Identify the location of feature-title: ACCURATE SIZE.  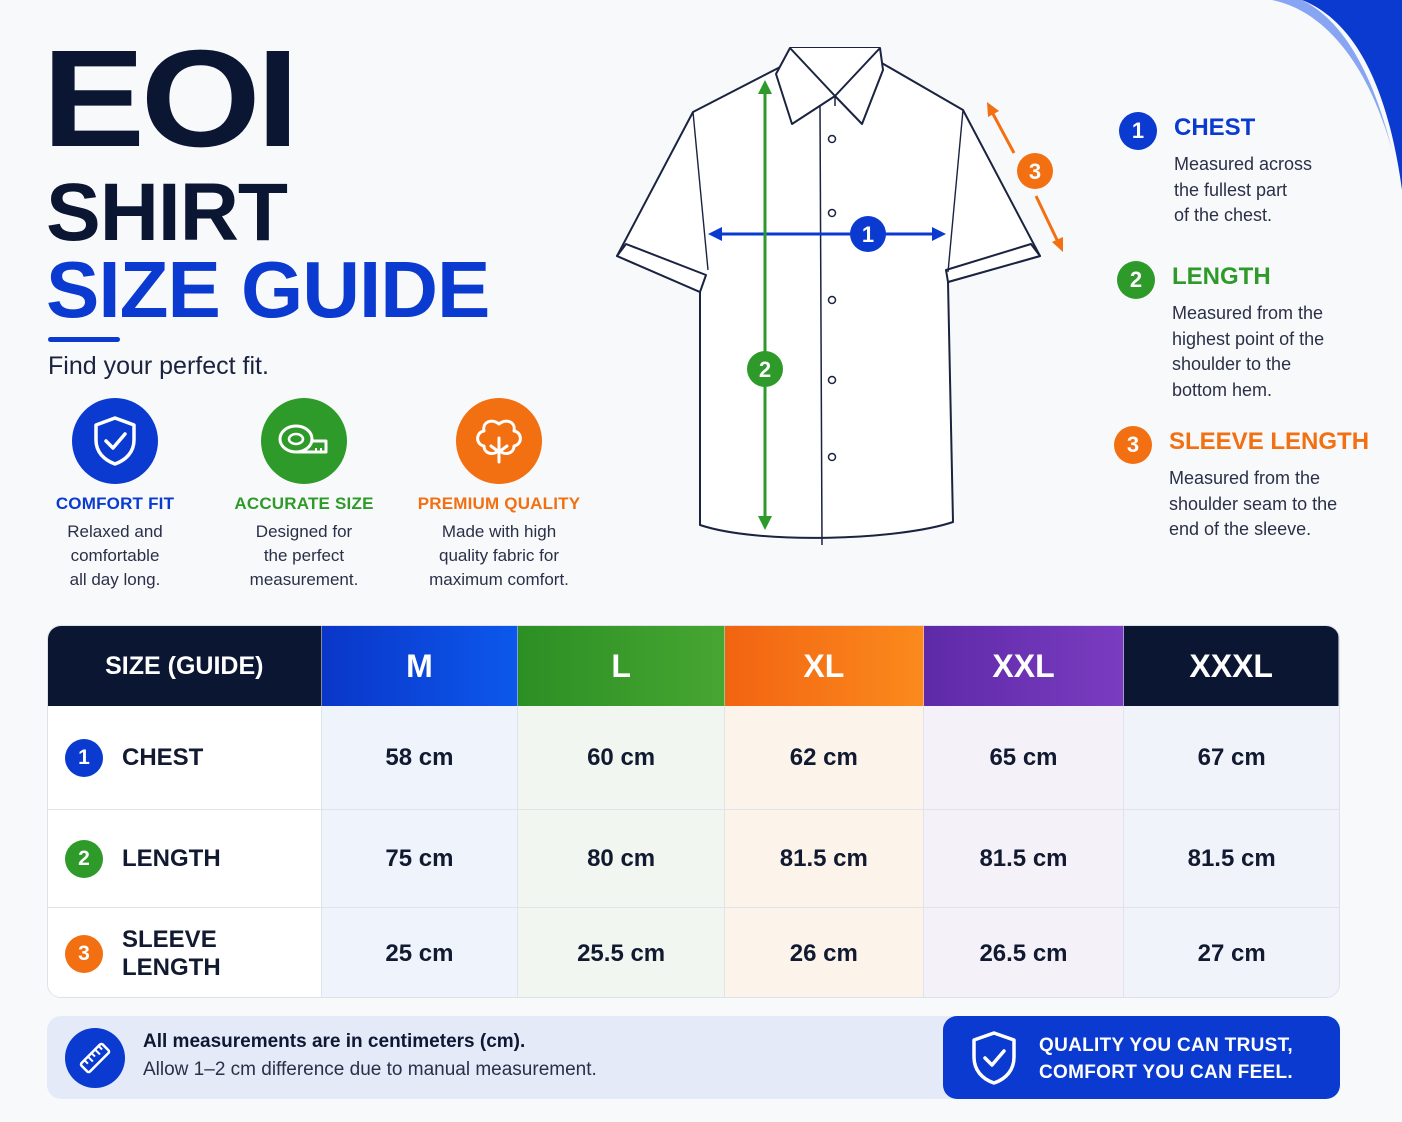
(304, 503).